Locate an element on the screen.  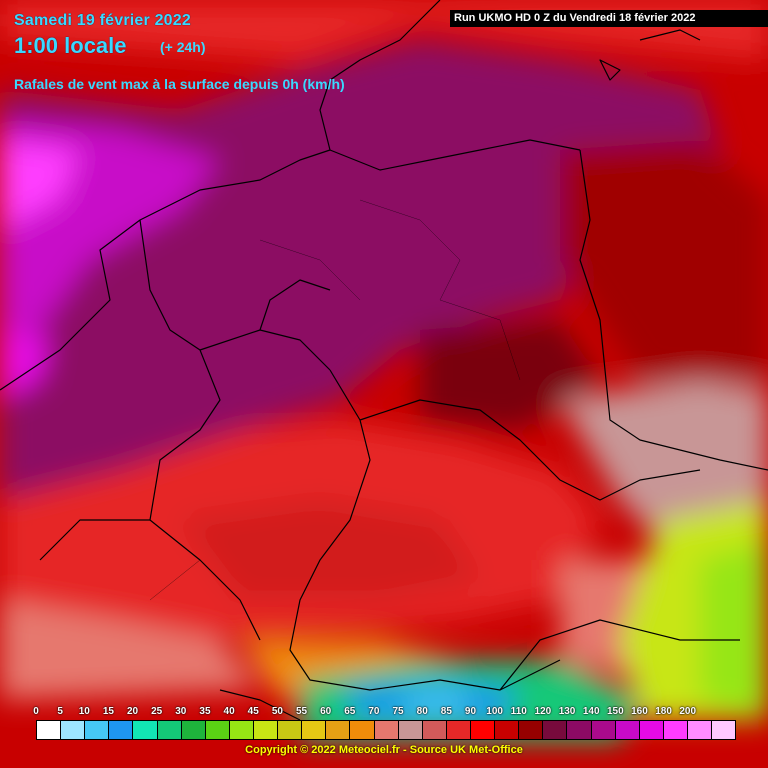
legend-label: 130 is located at coordinates (567, 711).